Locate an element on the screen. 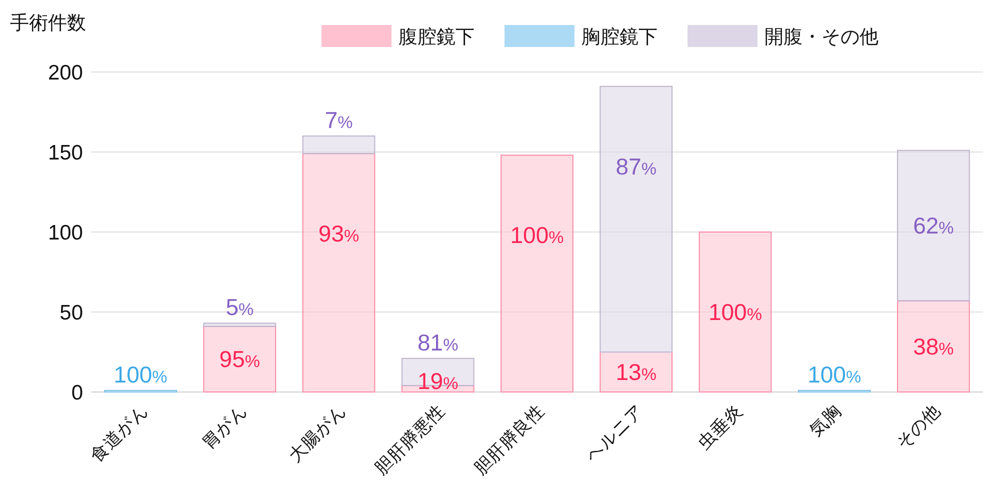  x-tick-label: 気胸 is located at coordinates (826, 420).